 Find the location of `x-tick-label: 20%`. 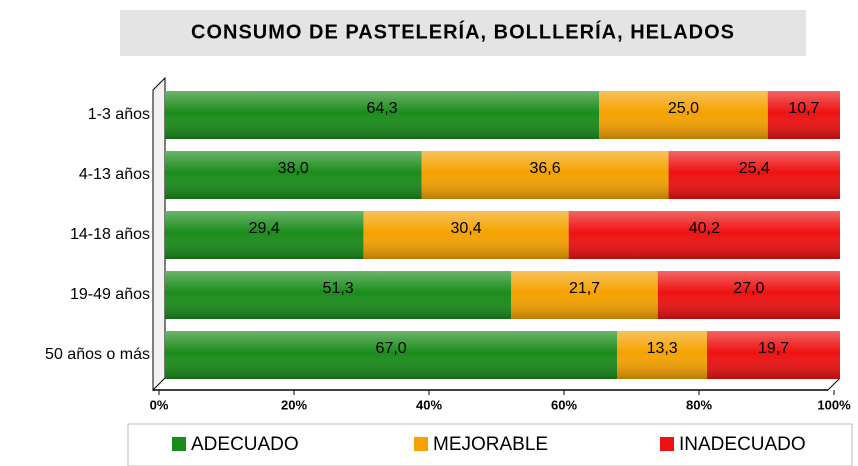

x-tick-label: 20% is located at coordinates (294, 404).